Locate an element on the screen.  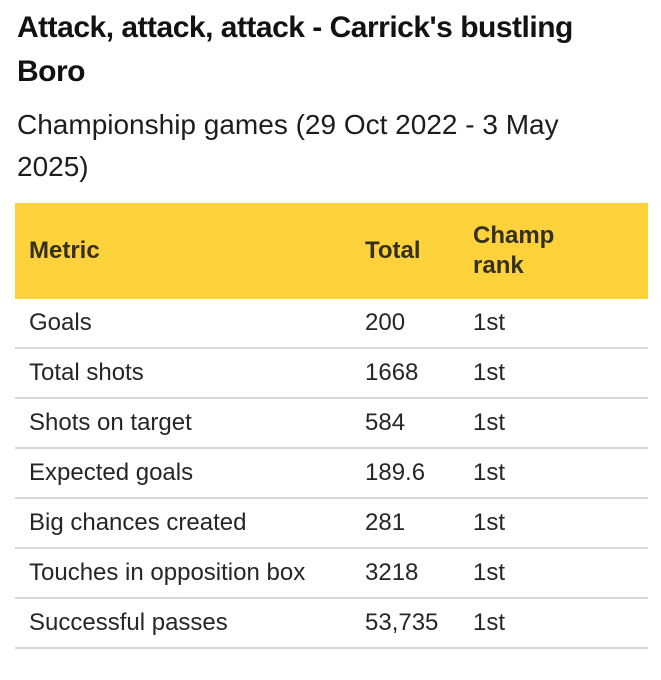
column-header-champ-rank-label: Champ rank is located at coordinates (514, 250).